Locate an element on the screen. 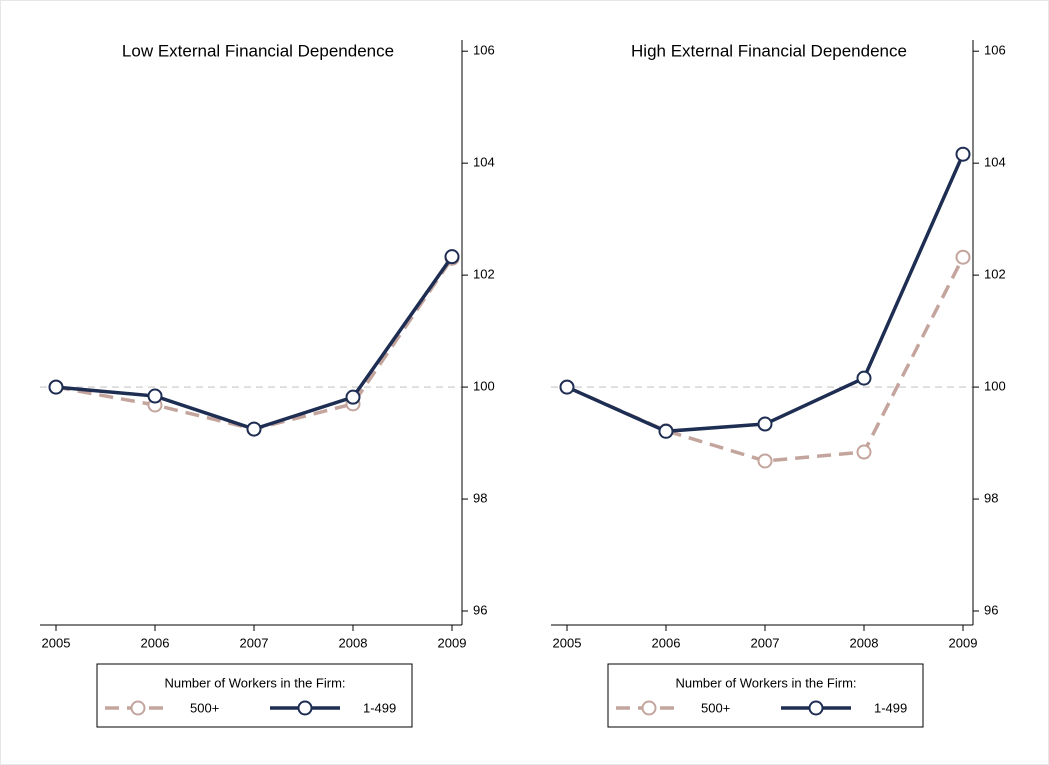 Image resolution: width=1049 pixels, height=765 pixels. chart-title: Low External Financial Dependence is located at coordinates (258, 50).